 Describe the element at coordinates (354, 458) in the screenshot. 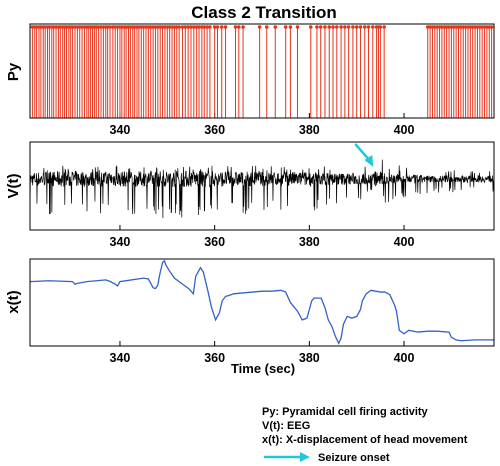

I see `legend-onset: Seizure onset` at that location.